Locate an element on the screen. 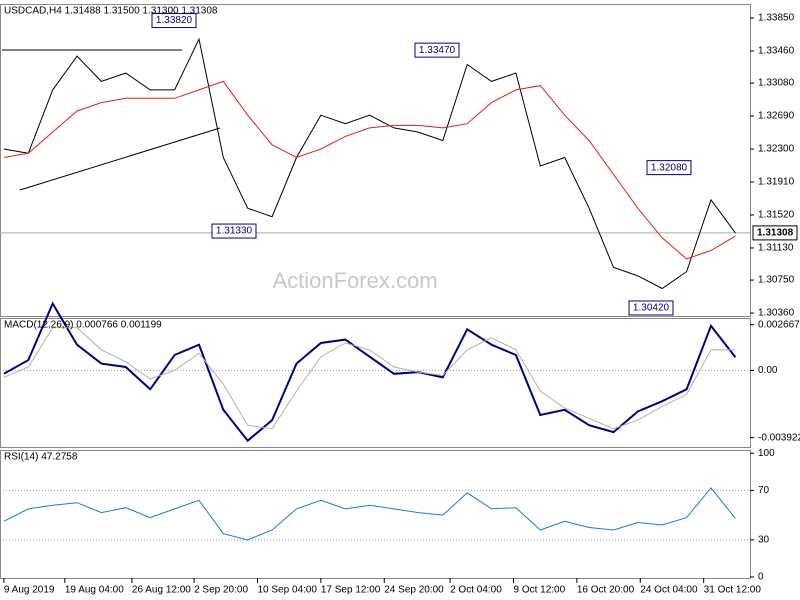  x-tick-label: 2 Sep 20:00 is located at coordinates (221, 590).